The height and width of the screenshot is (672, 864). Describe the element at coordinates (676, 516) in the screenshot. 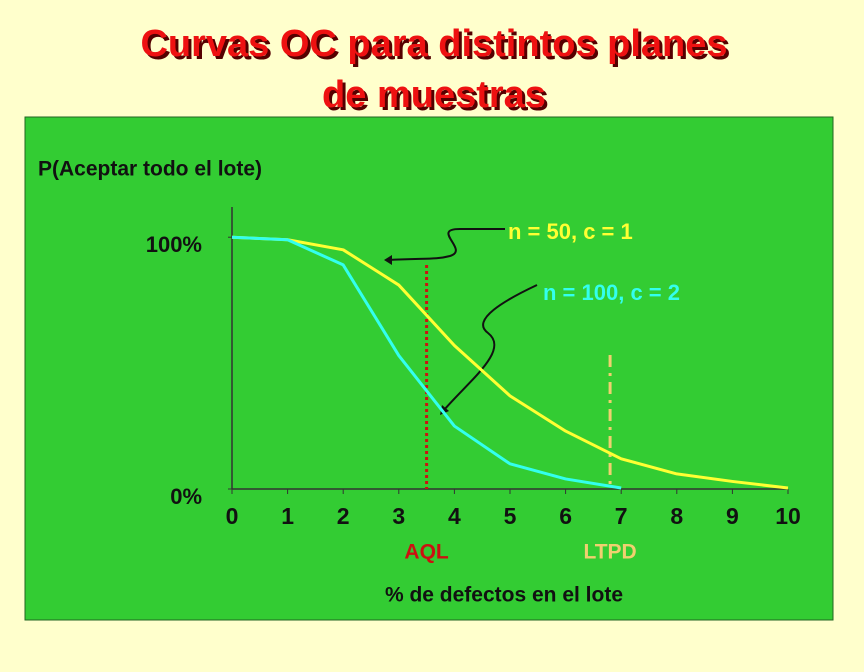

I see `x-tick-label: 8` at that location.